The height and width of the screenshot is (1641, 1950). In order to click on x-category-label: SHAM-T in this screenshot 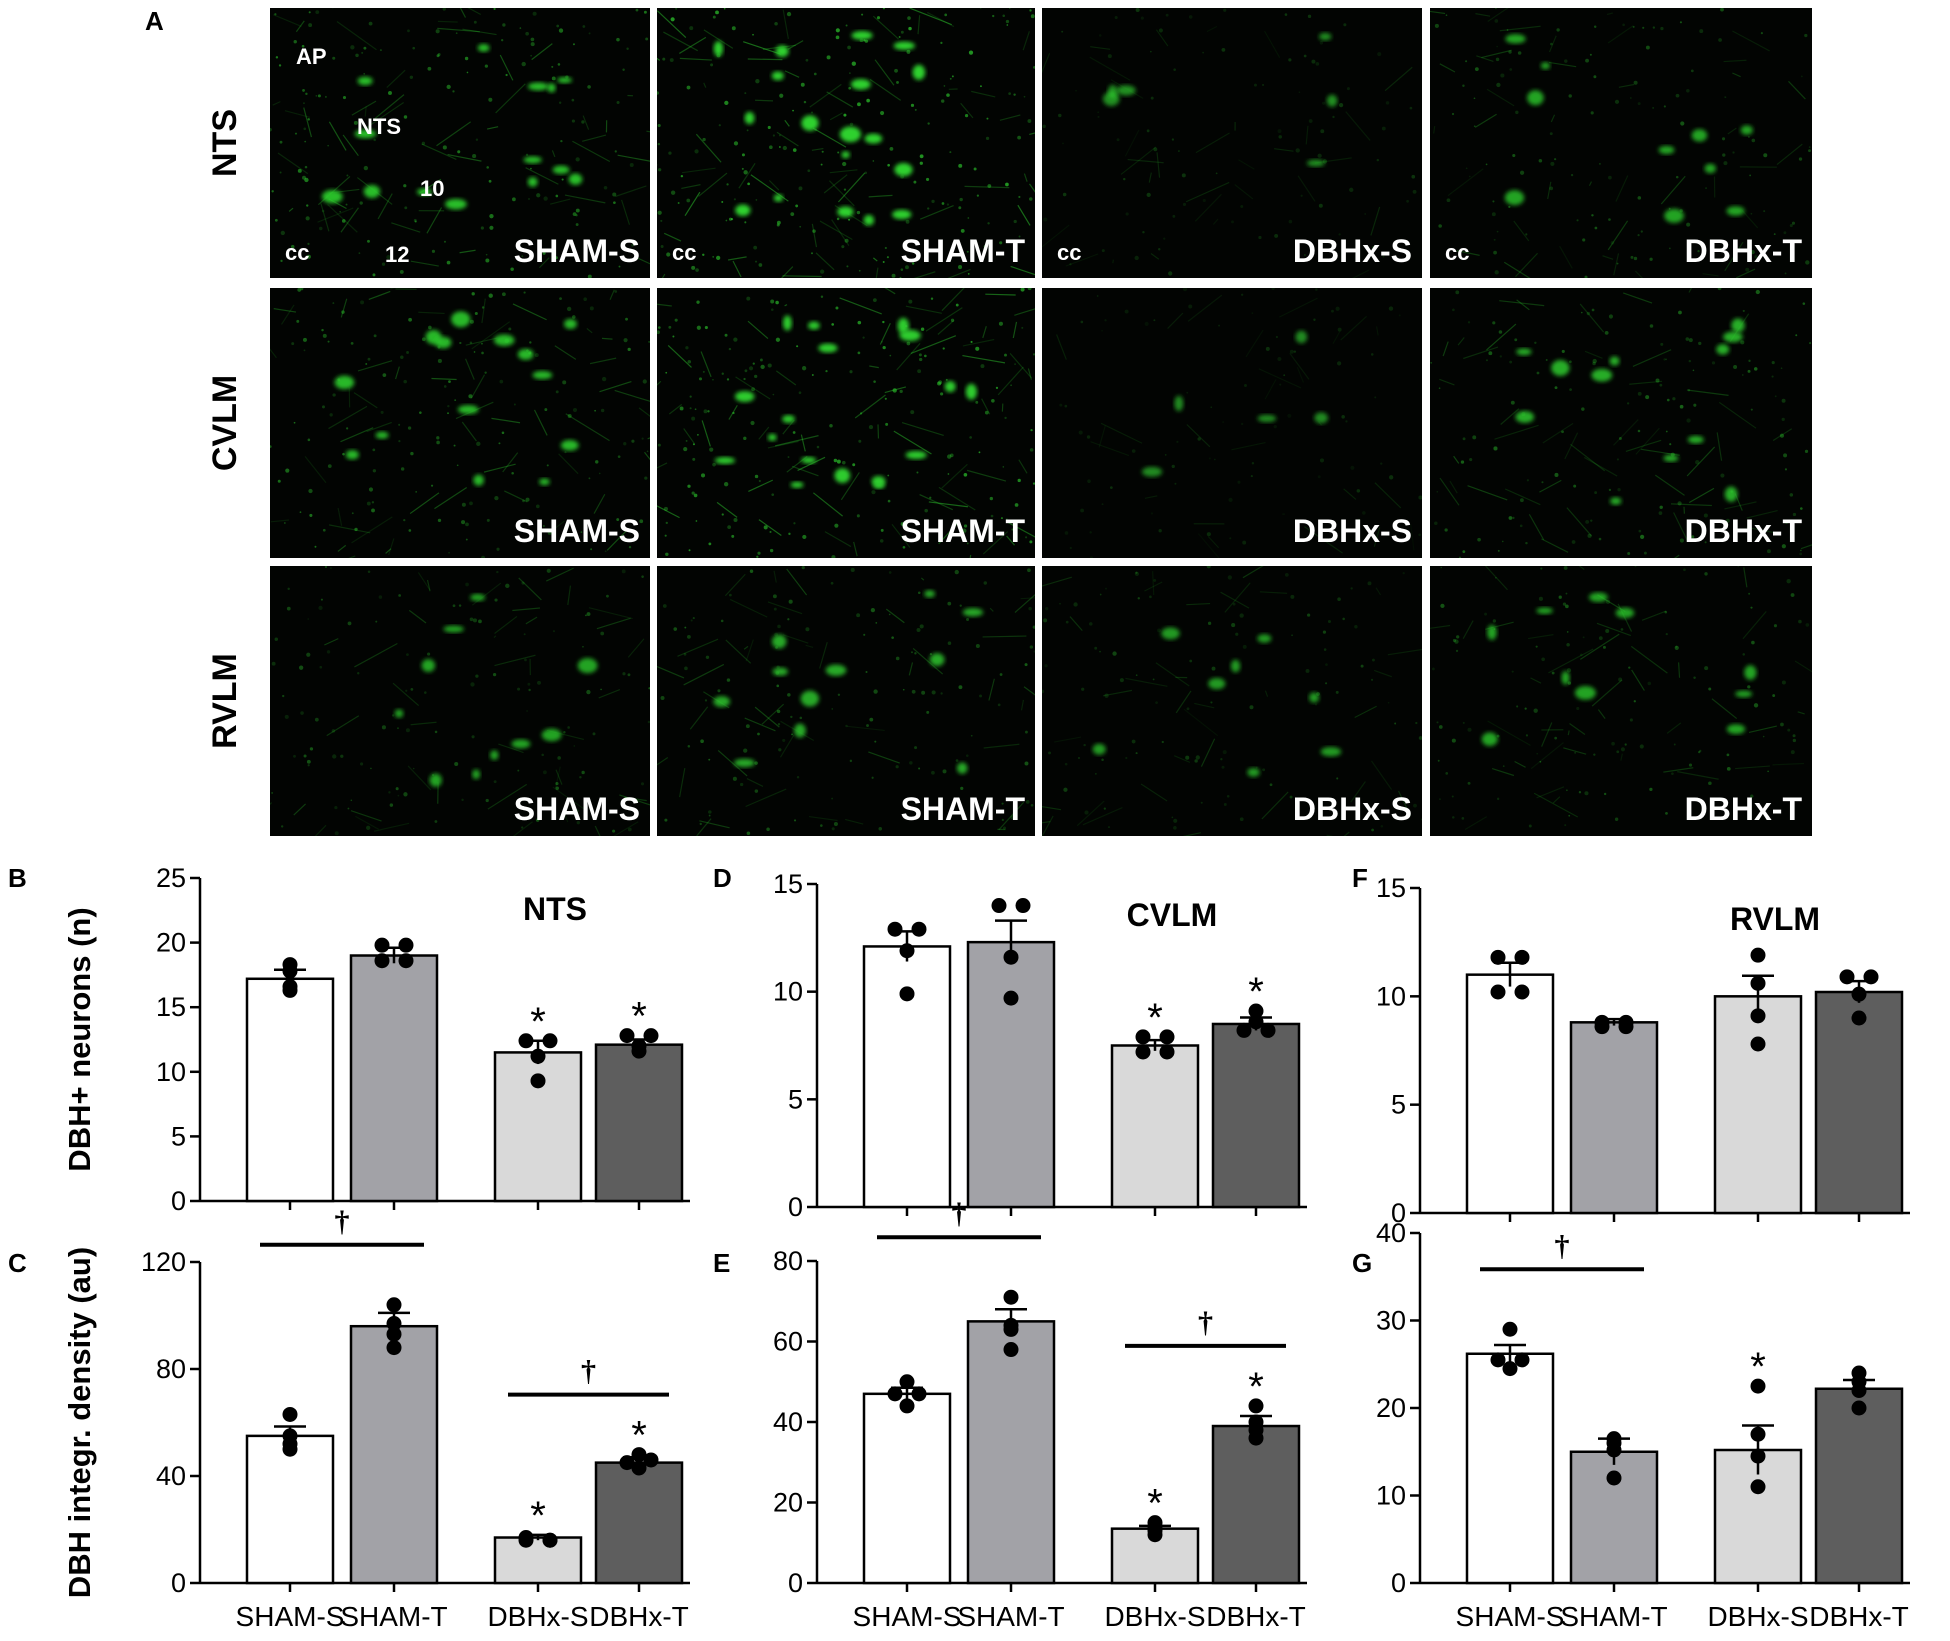, I will do `click(393, 1616)`.